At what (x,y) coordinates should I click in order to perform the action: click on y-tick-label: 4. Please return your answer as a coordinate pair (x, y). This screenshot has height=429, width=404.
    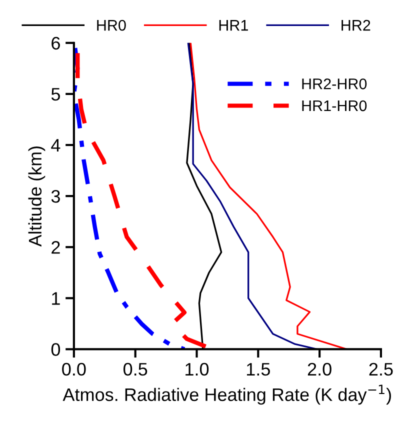
    Looking at the image, I should click on (55, 145).